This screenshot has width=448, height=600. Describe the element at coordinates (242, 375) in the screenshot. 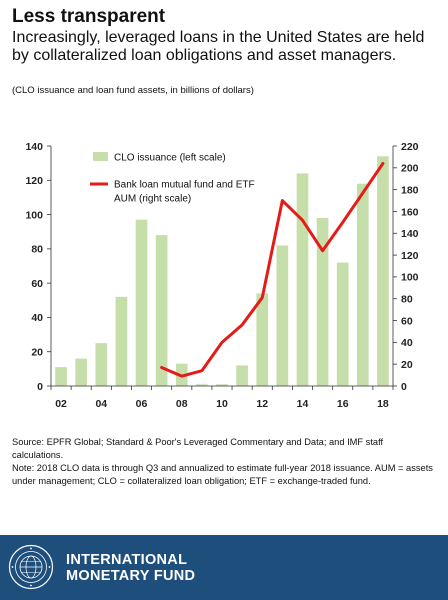

I see `bar-2011` at that location.